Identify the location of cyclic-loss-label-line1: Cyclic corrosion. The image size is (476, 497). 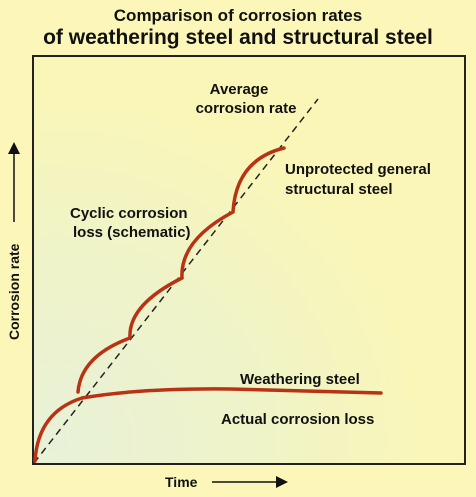
(129, 213).